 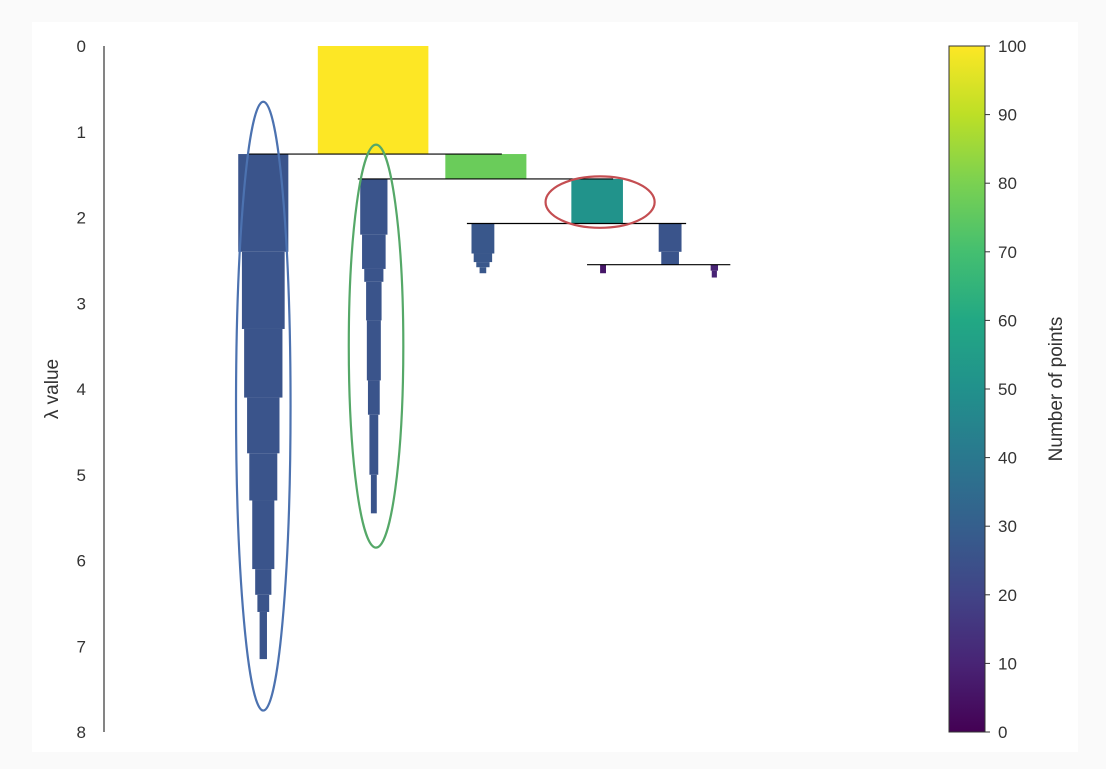 I want to click on branch-leaf-a, so click(x=483, y=248).